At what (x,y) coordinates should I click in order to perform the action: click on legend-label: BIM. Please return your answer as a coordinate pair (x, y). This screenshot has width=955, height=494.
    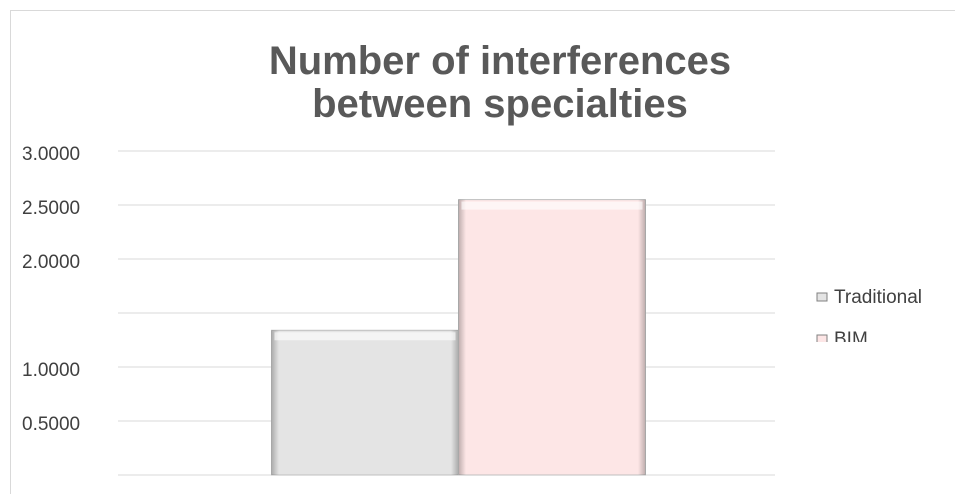
    Looking at the image, I should click on (851, 339).